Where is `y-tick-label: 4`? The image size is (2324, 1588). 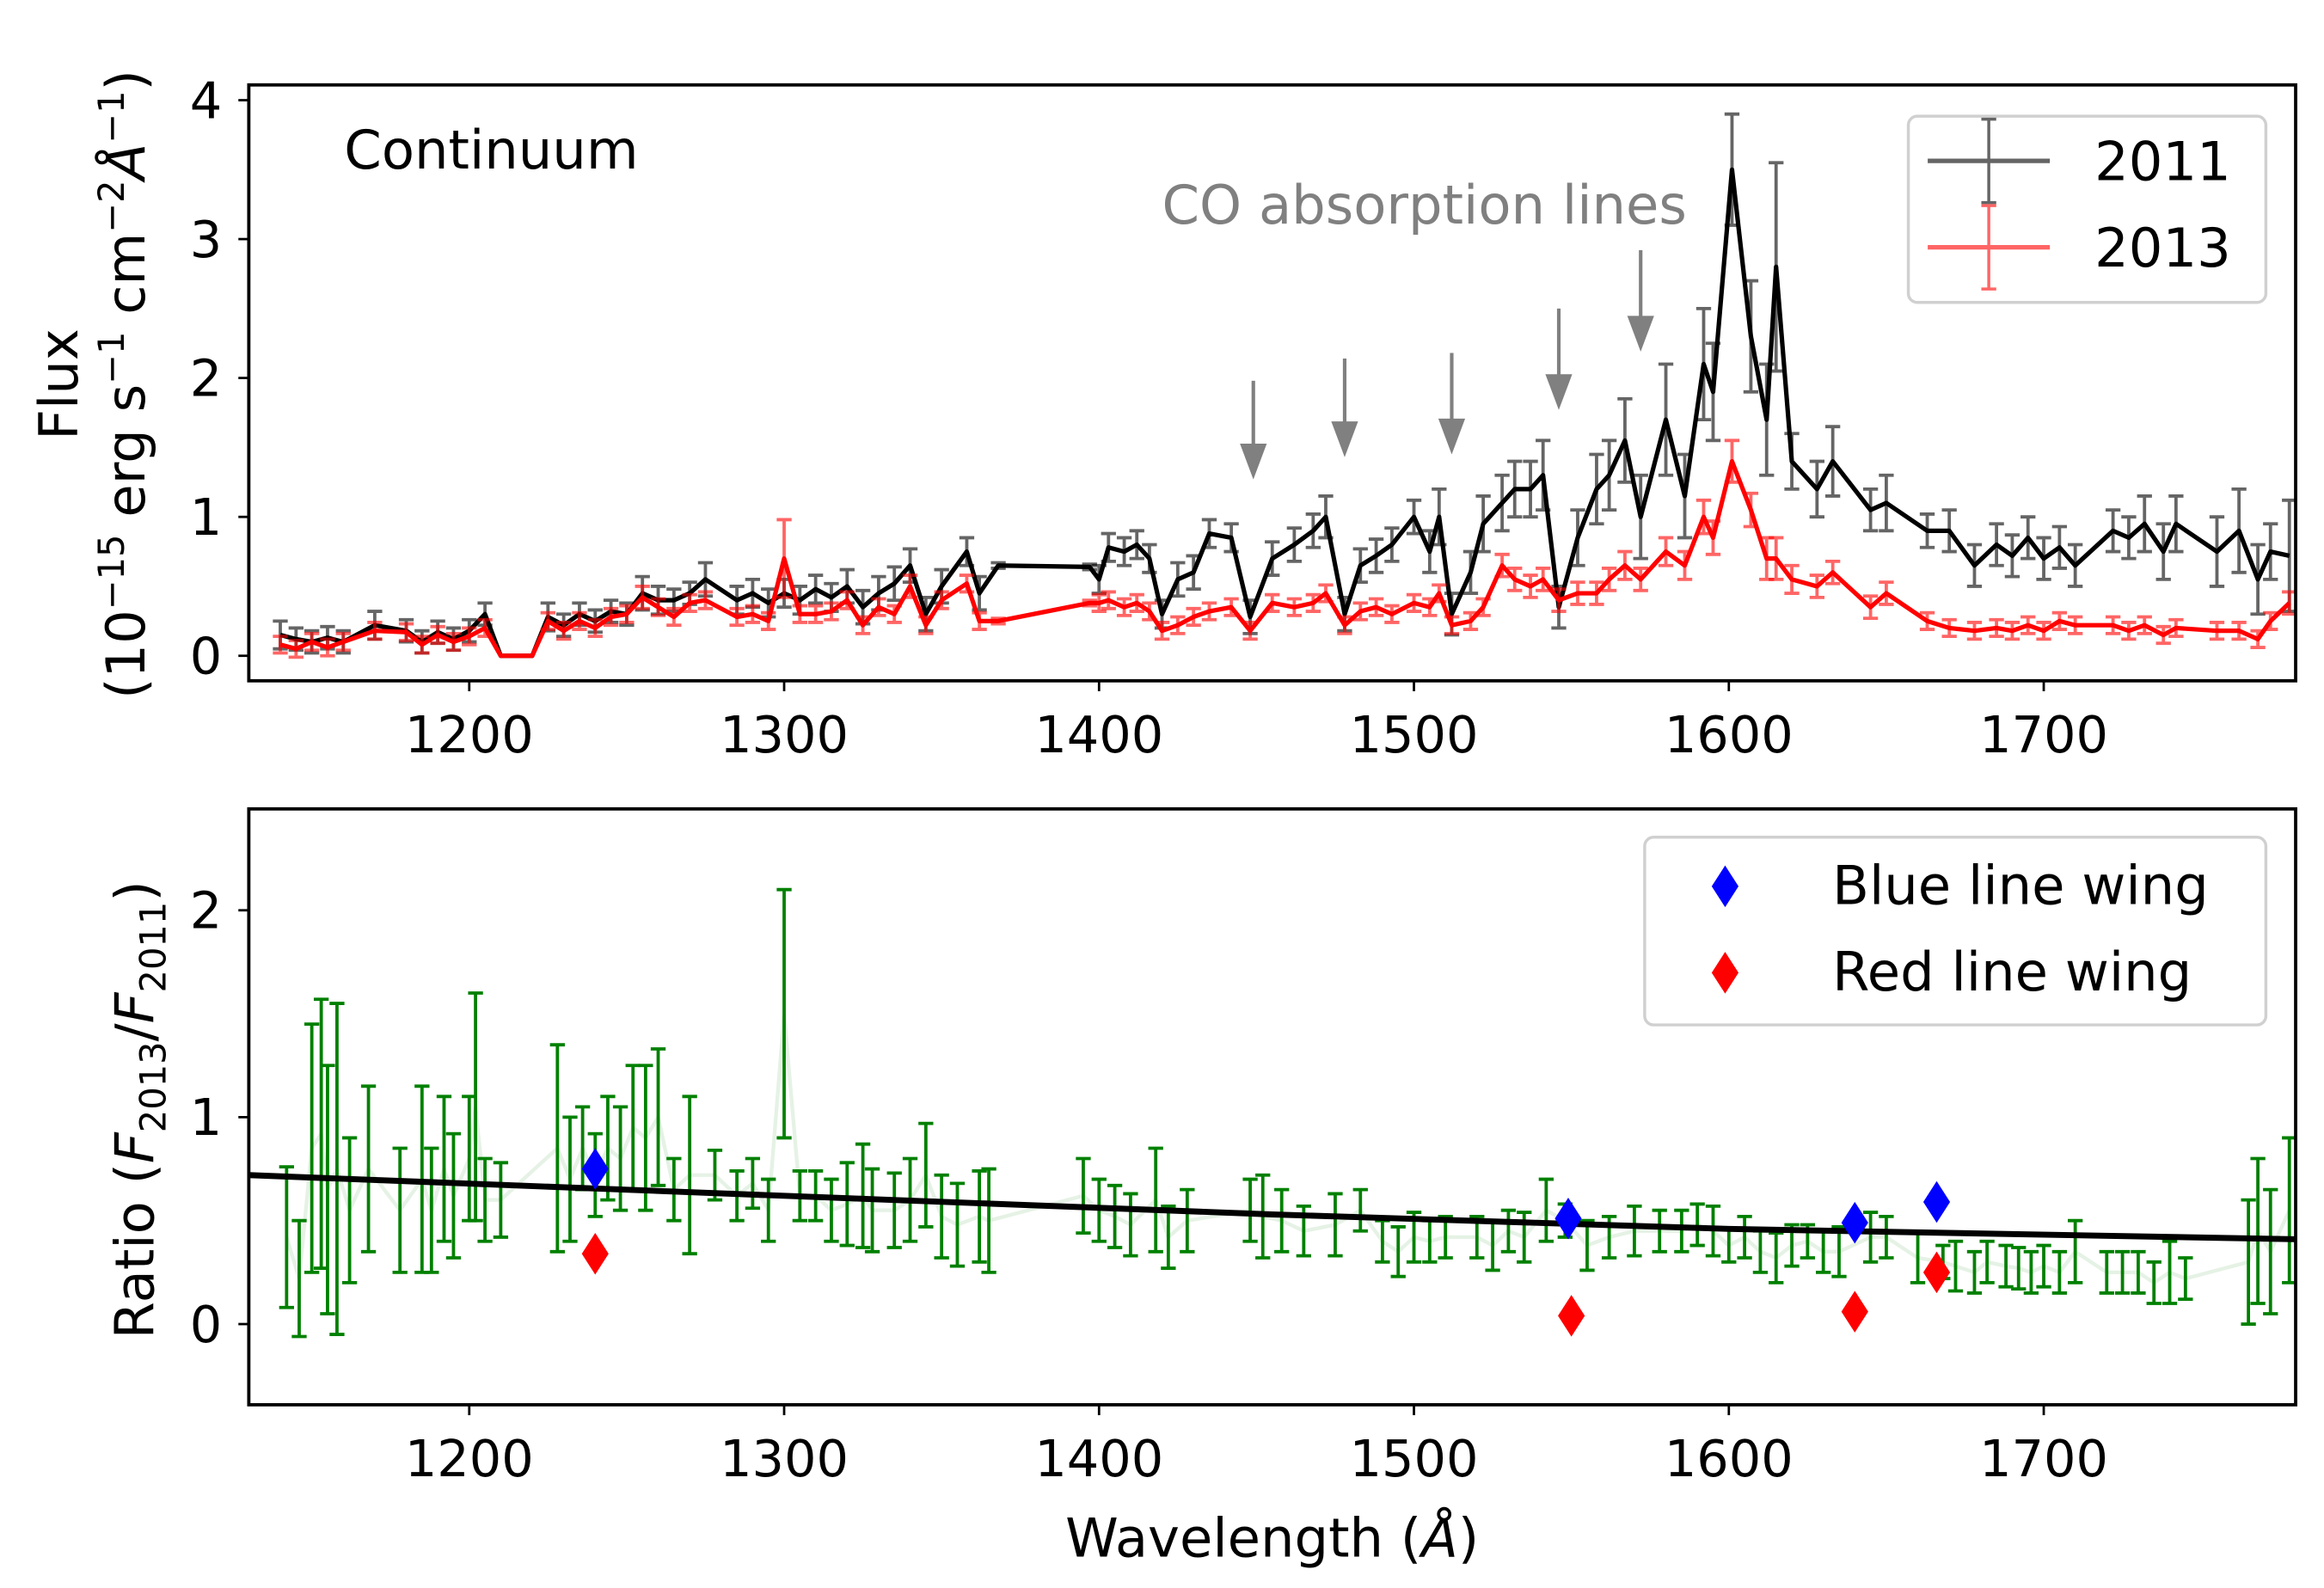
y-tick-label: 4 is located at coordinates (206, 100).